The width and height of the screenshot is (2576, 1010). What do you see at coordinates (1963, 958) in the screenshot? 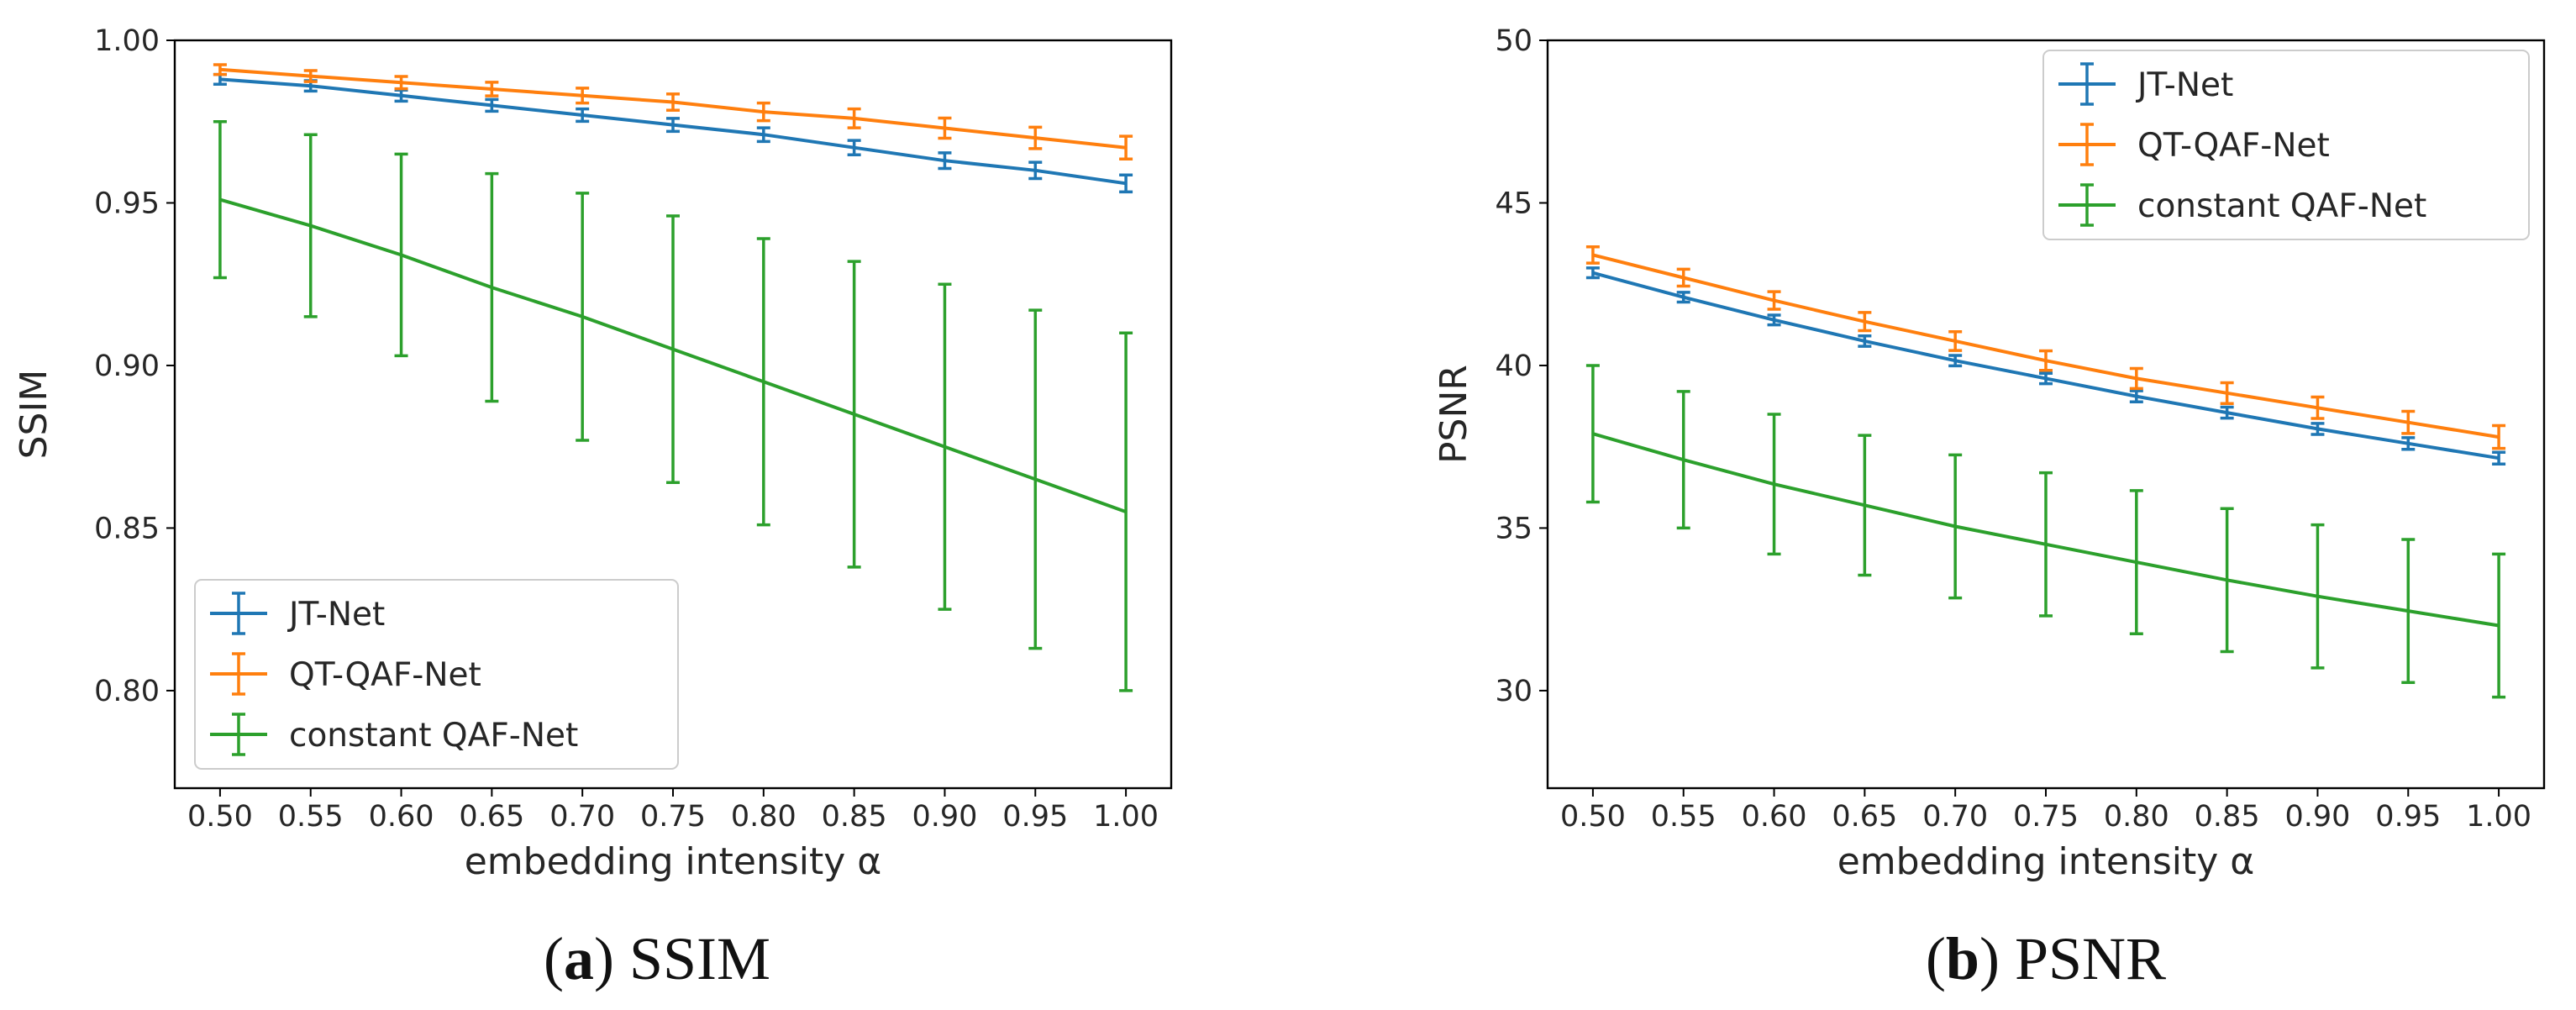
I see `caption-letter: b` at bounding box center [1963, 958].